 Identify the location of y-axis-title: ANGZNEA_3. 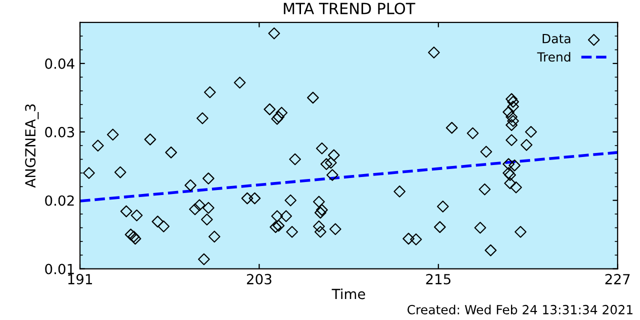
(32, 146).